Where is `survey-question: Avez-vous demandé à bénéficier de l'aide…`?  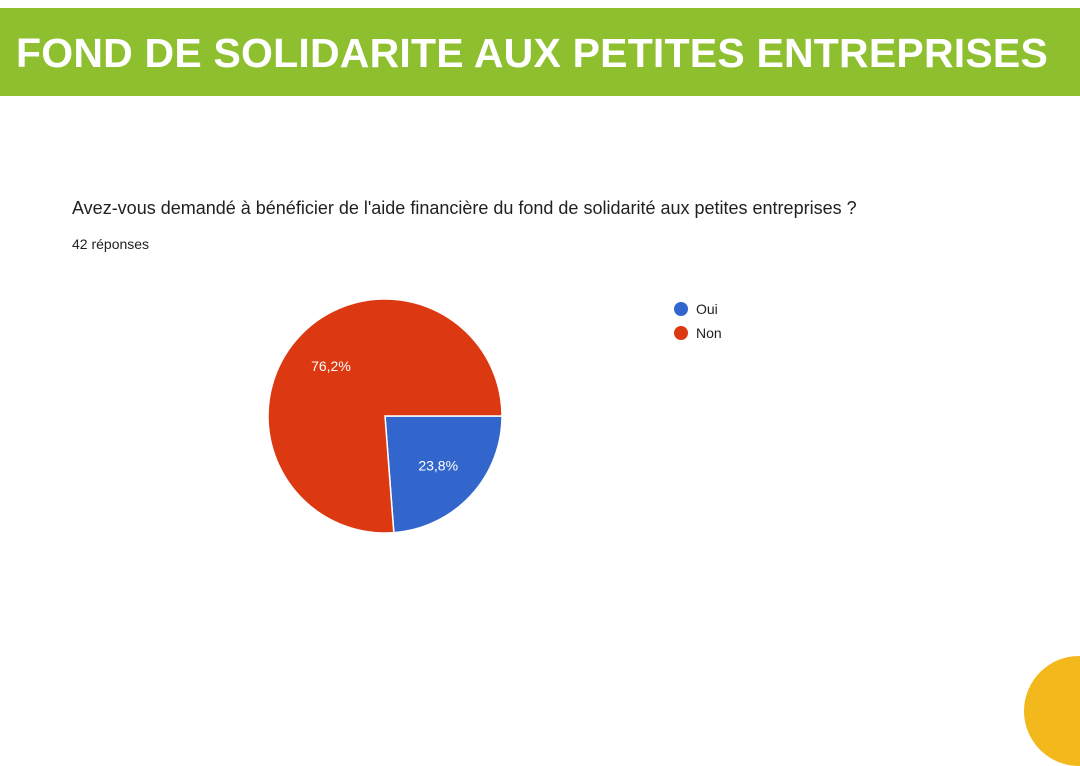
survey-question: Avez-vous demandé à bénéficier de l'aide… is located at coordinates (464, 208).